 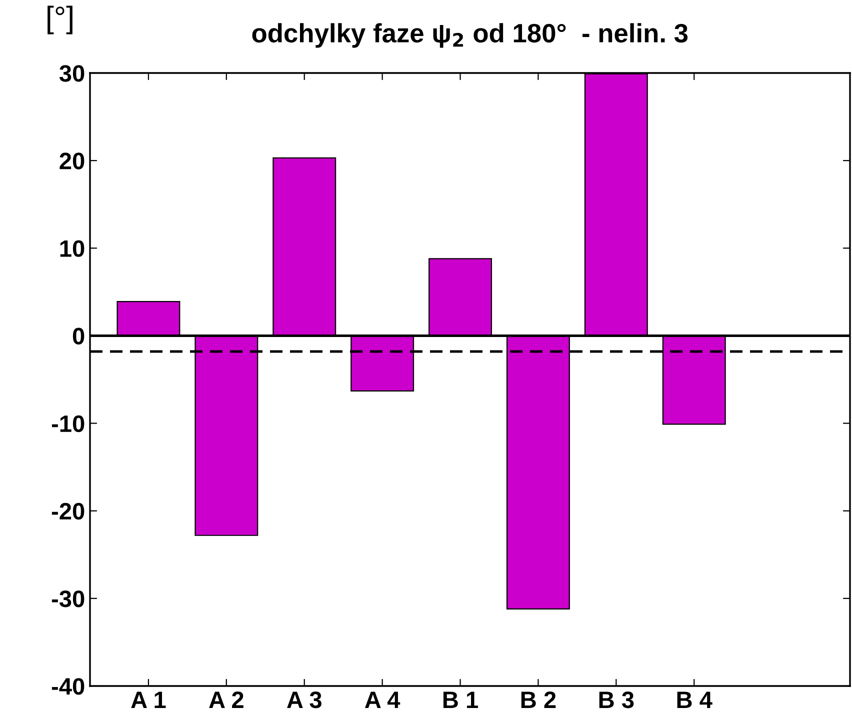 I want to click on y-tick-label: -40, so click(x=68, y=686).